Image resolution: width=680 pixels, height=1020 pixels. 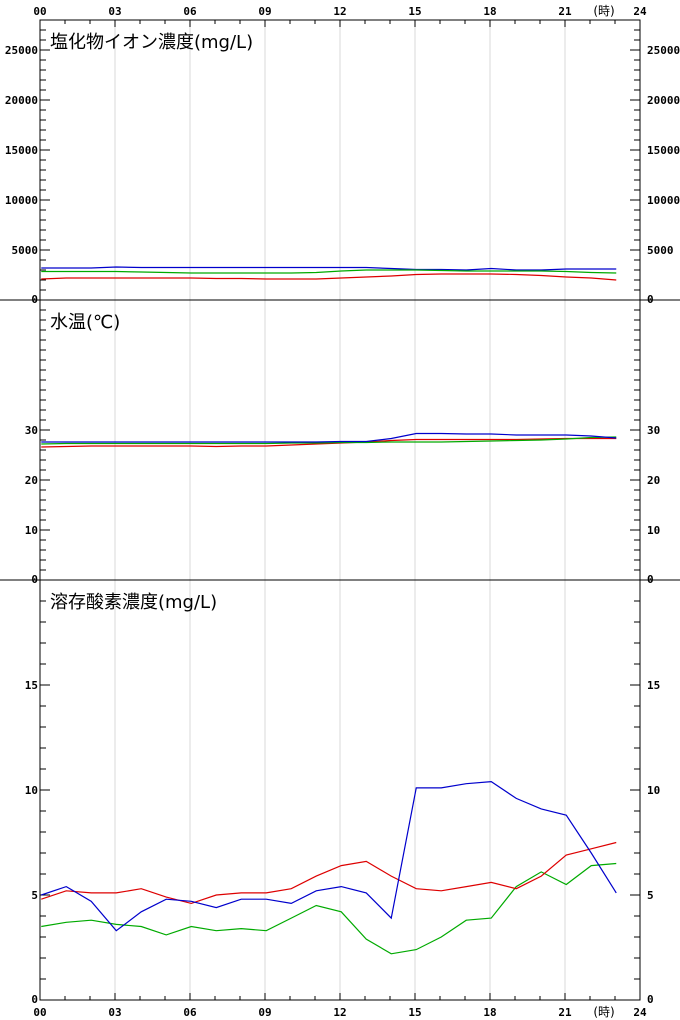 What do you see at coordinates (663, 150) in the screenshot?
I see `y-tick-label-right: 15000` at bounding box center [663, 150].